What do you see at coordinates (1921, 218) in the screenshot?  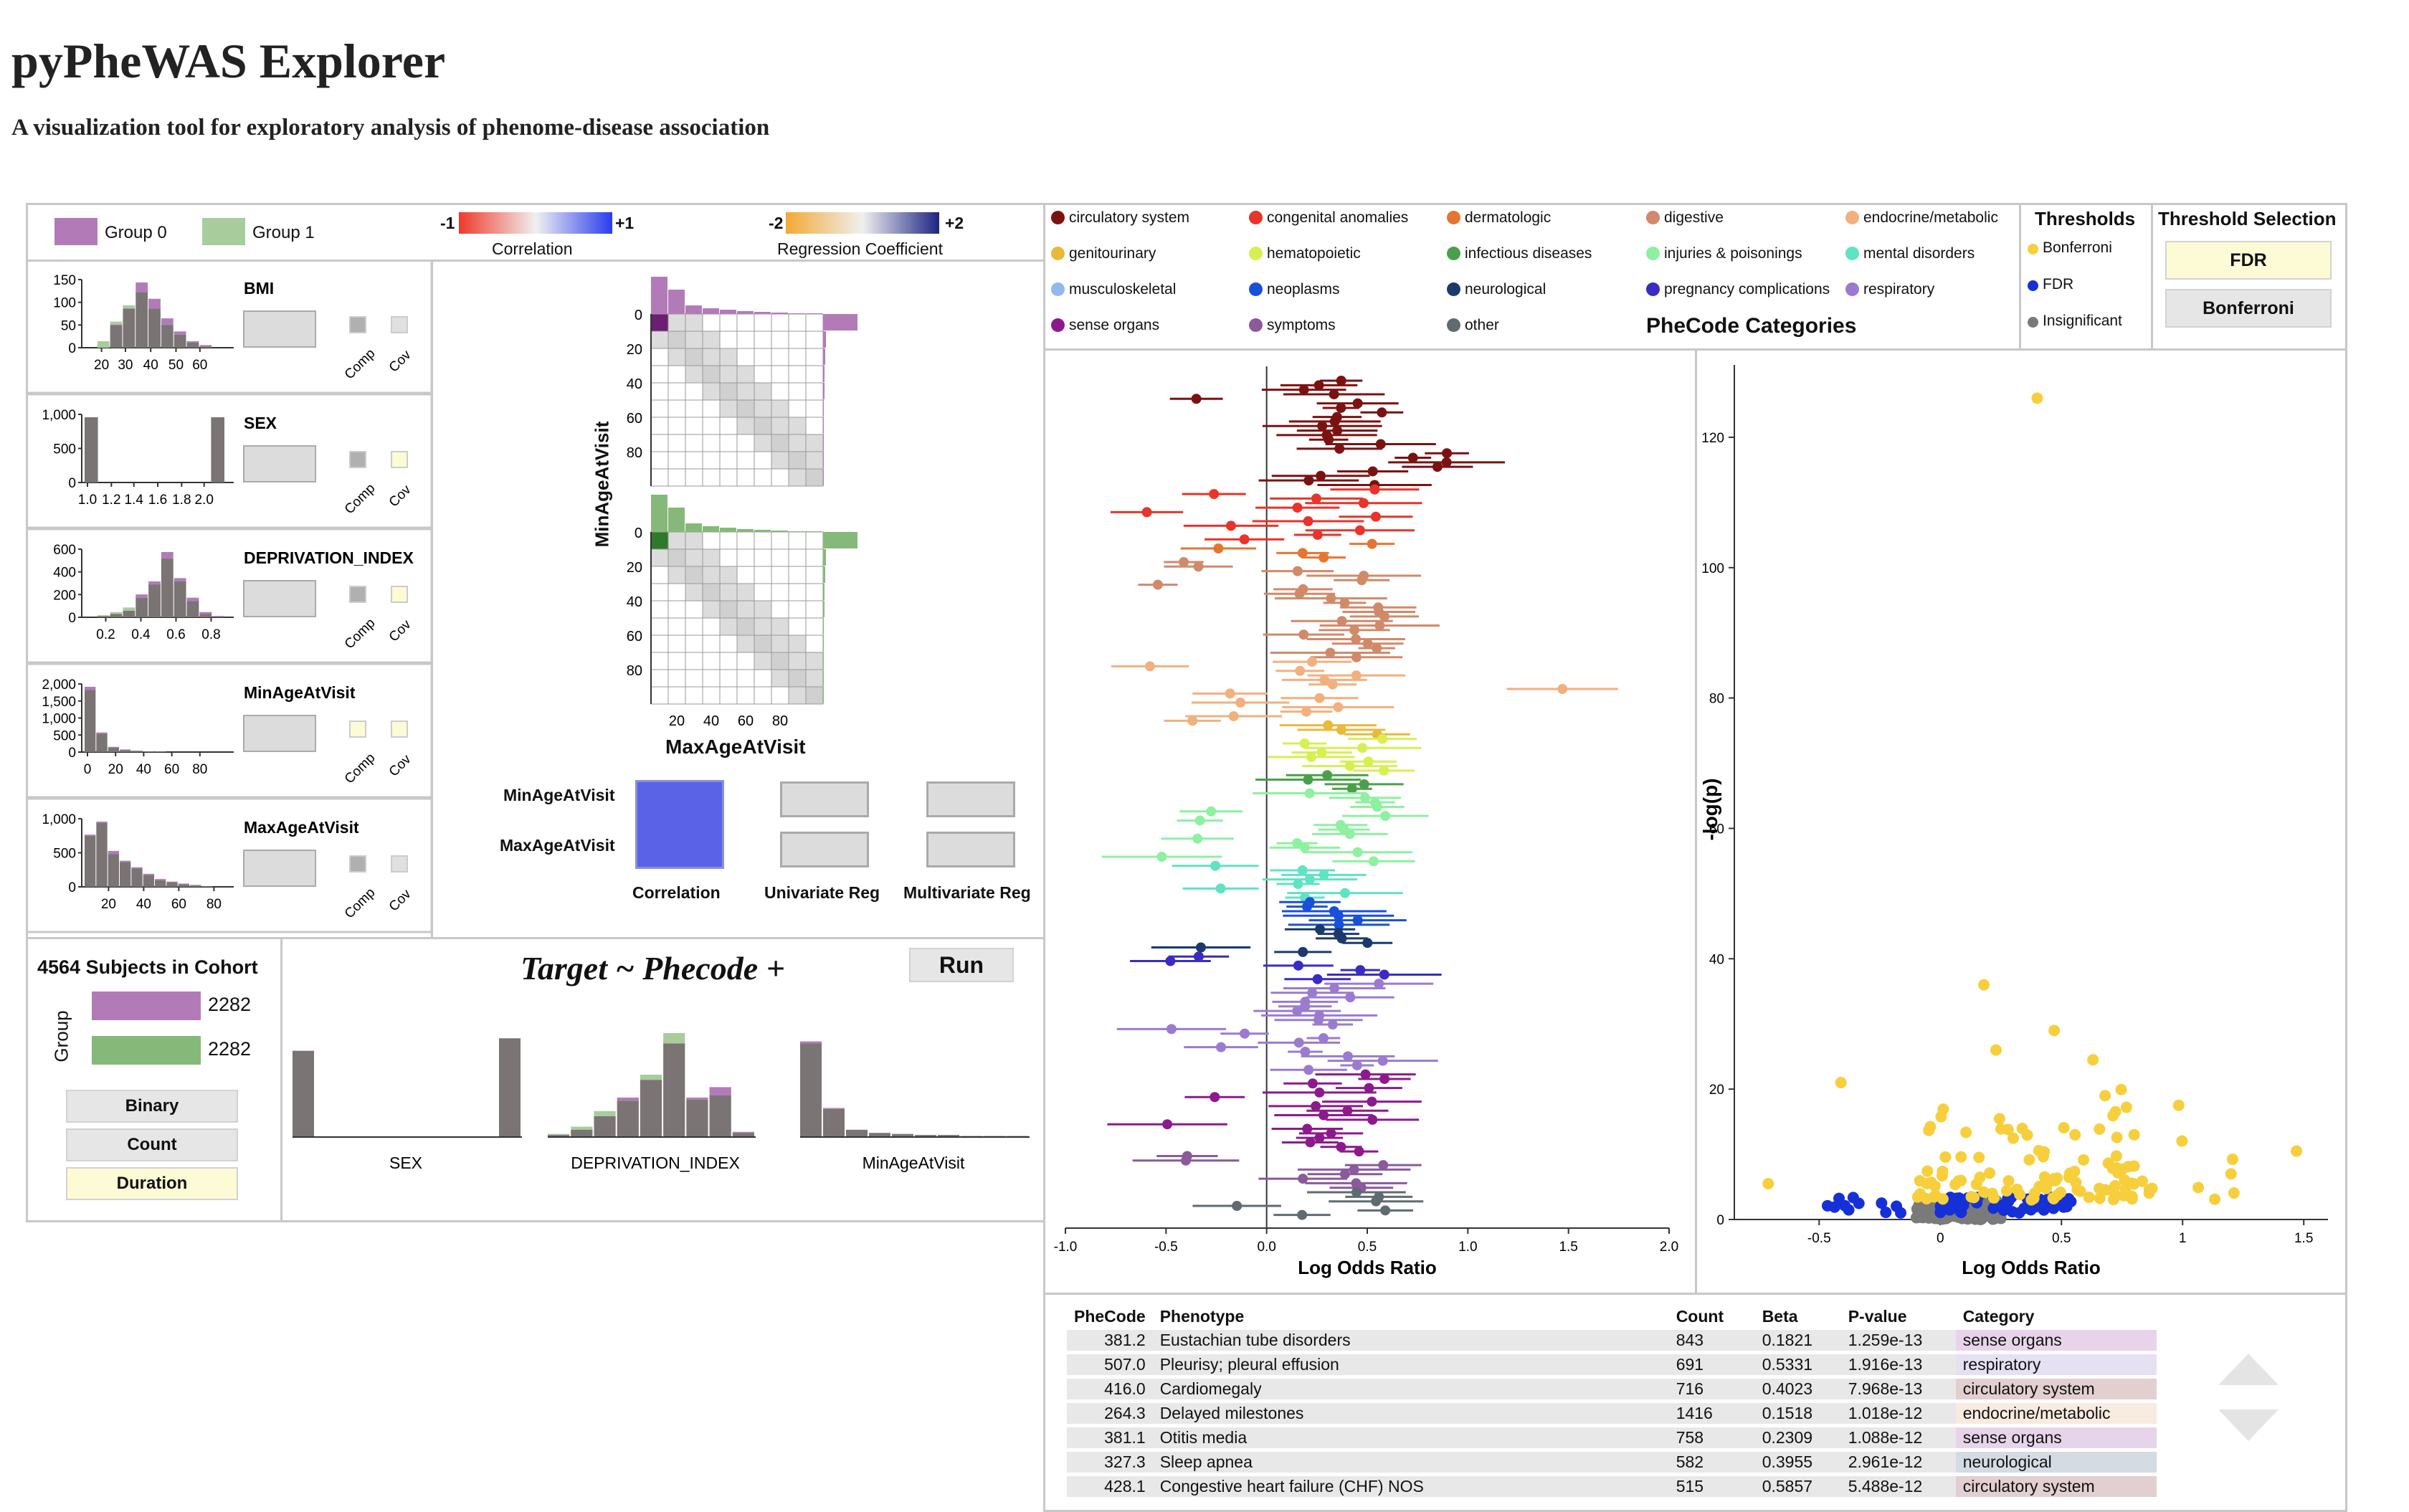 I see `category-endocrine-metabolic: endocrine/metabolic` at bounding box center [1921, 218].